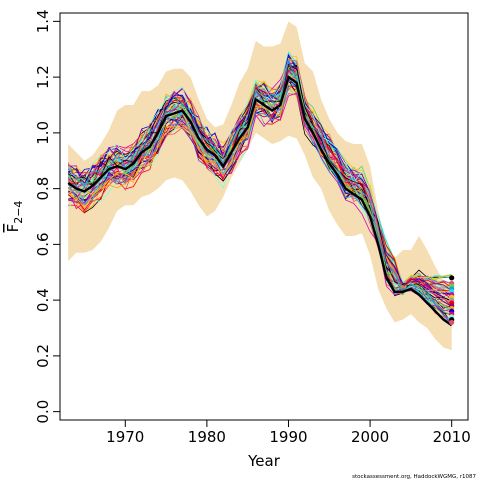 This screenshot has height=484, width=480. Describe the element at coordinates (18, 212) in the screenshot. I see `y-axis-title-subscript: 2−4` at that location.